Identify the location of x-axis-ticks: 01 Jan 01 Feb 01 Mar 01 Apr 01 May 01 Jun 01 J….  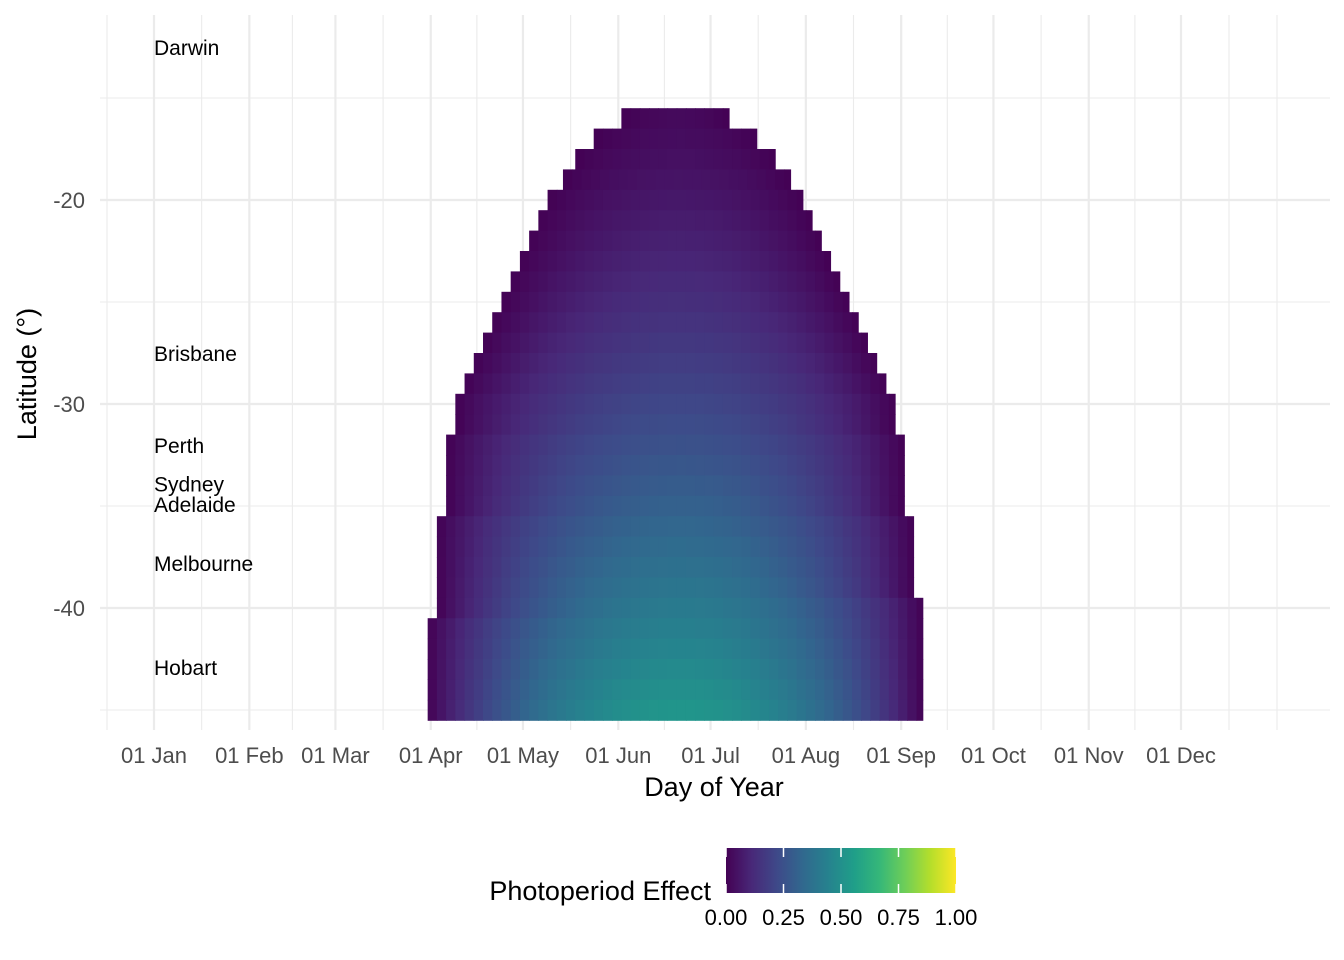
(668, 755).